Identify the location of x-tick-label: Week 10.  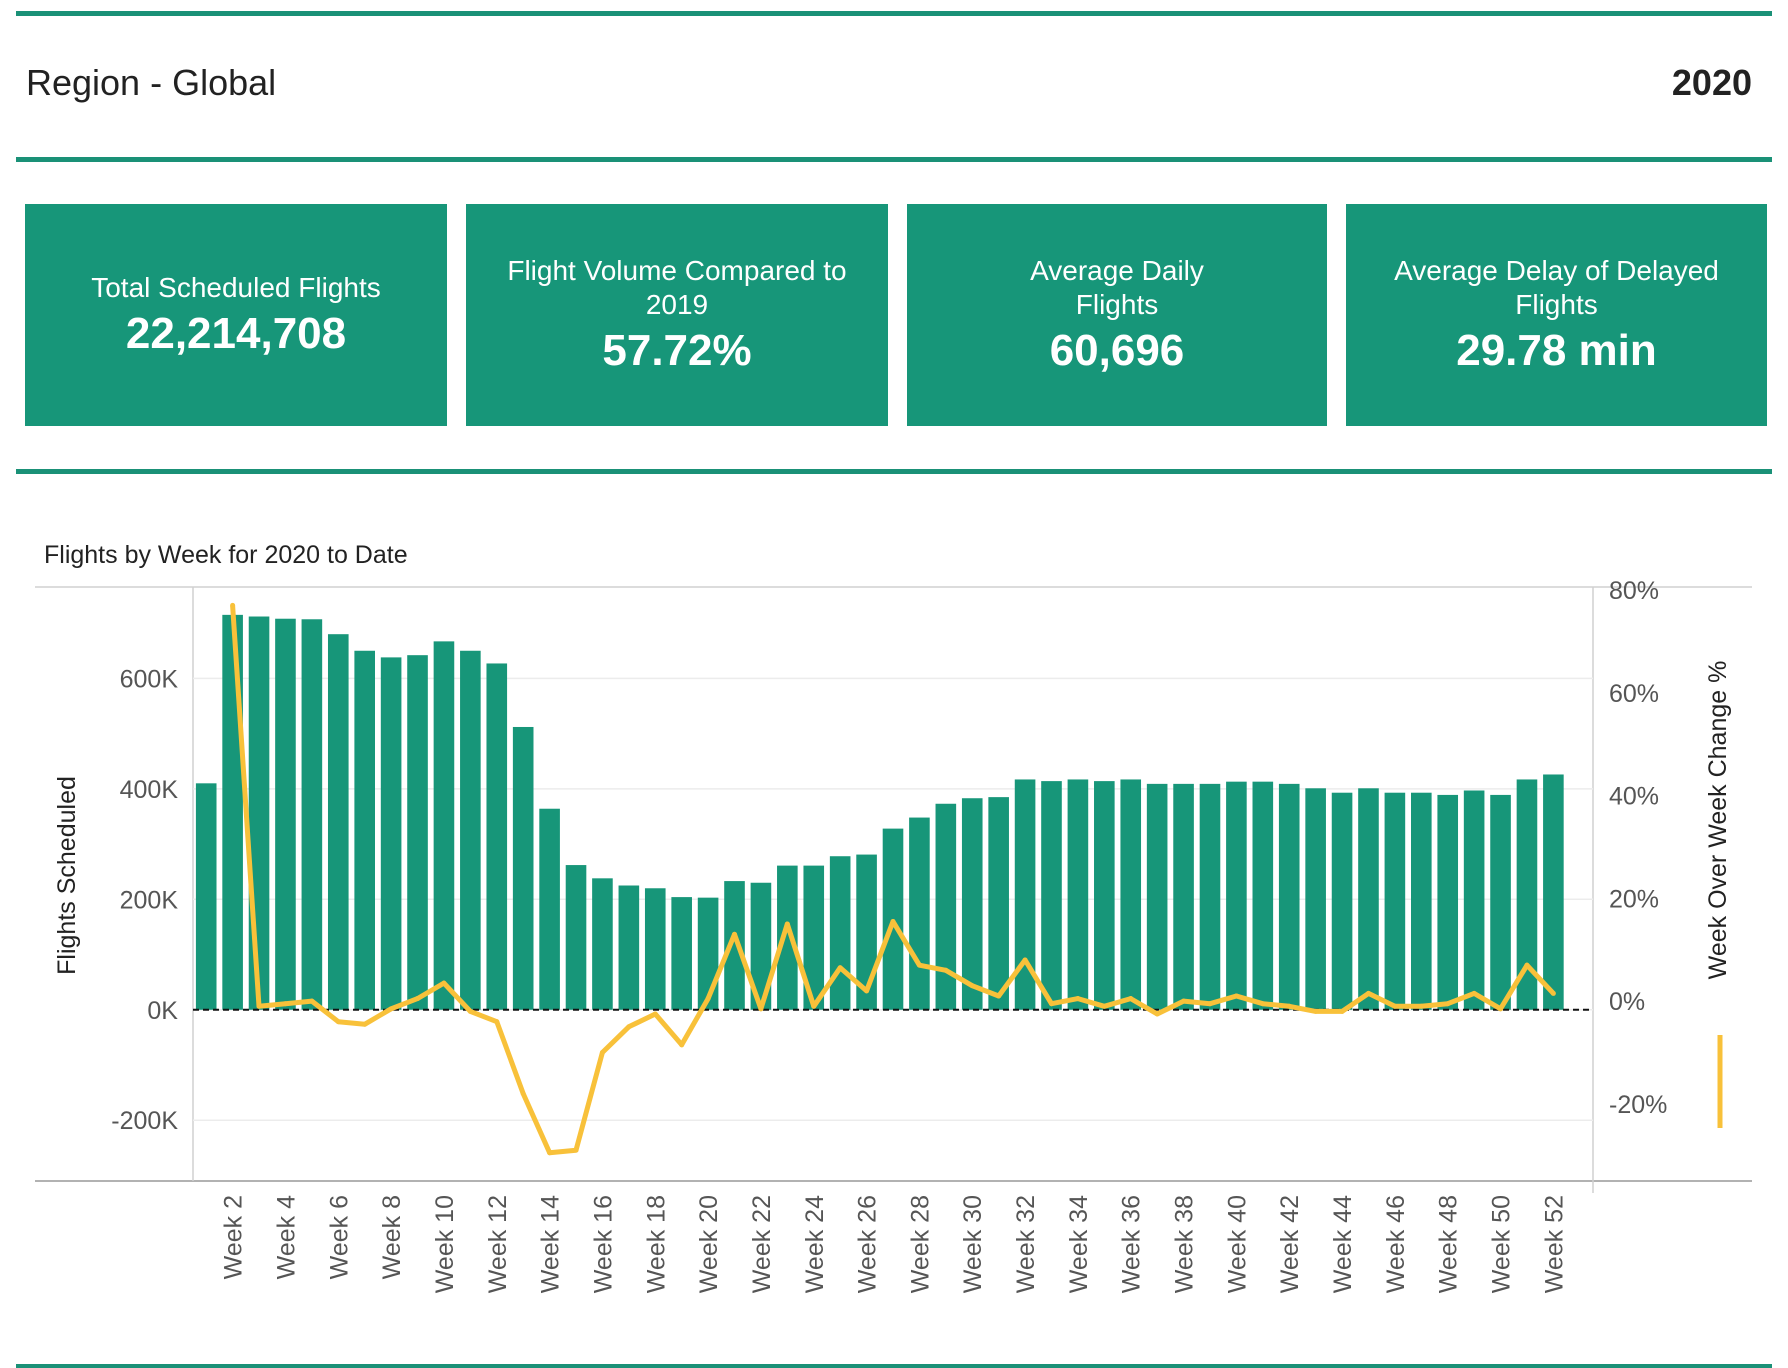
(445, 1244).